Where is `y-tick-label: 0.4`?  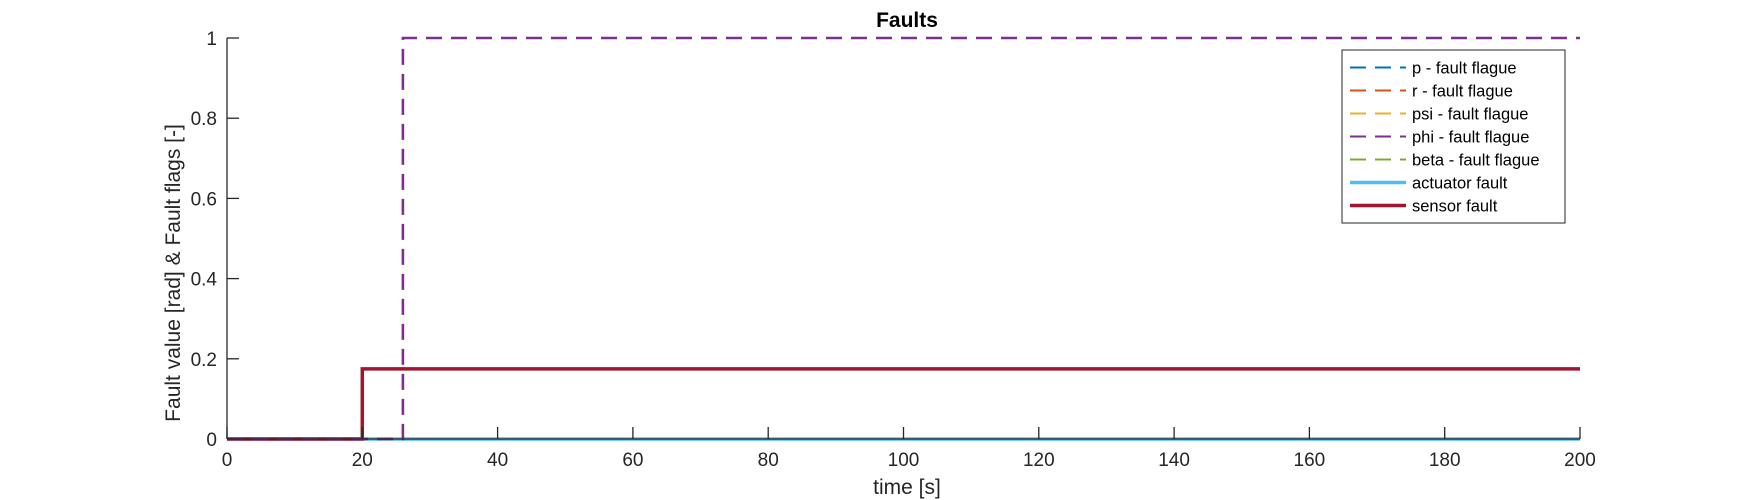 y-tick-label: 0.4 is located at coordinates (204, 280).